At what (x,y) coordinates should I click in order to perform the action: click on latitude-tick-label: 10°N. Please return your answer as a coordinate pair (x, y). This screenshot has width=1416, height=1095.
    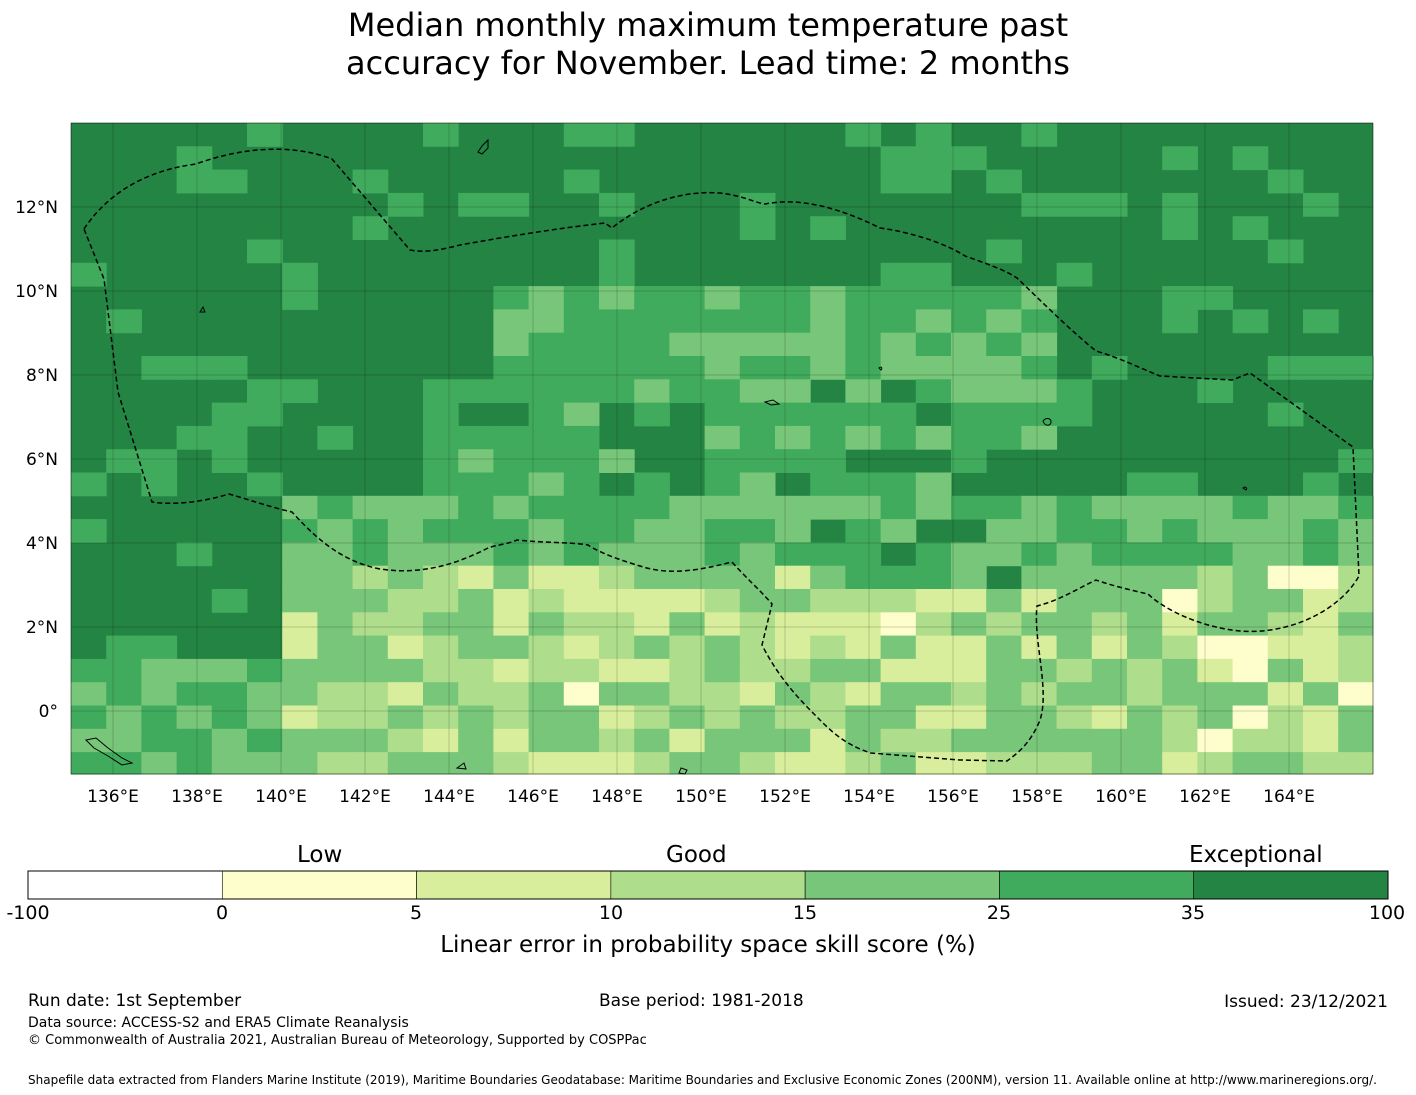
    Looking at the image, I should click on (36, 292).